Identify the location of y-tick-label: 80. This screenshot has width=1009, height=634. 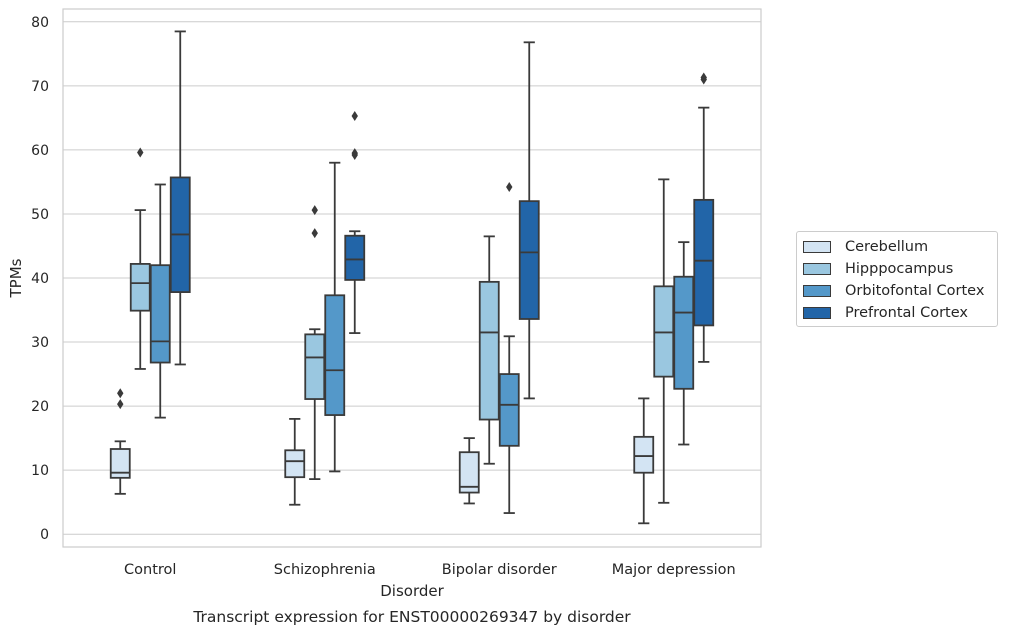
(40, 23).